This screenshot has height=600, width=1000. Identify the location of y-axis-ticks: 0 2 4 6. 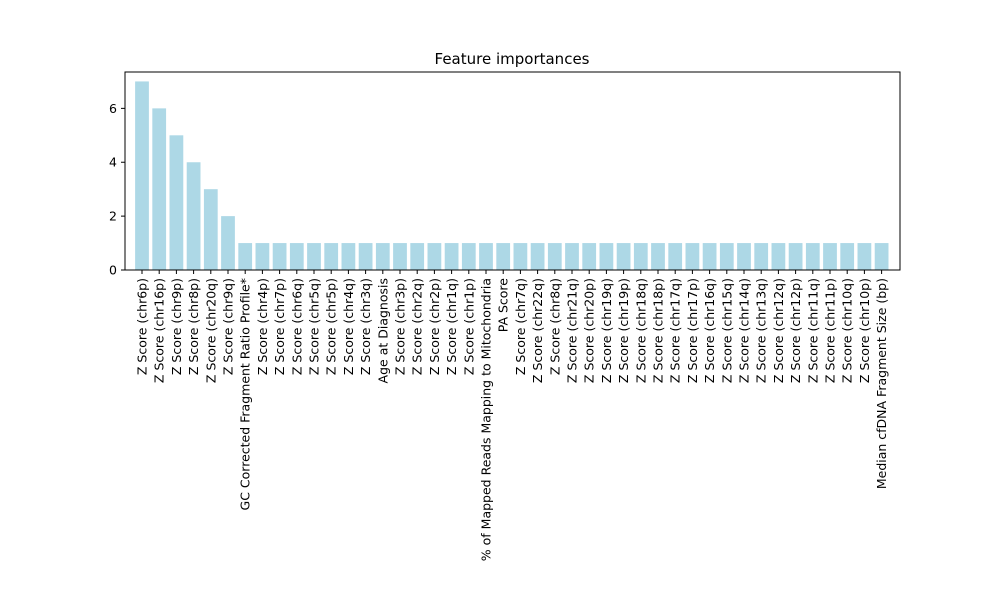
(117, 189).